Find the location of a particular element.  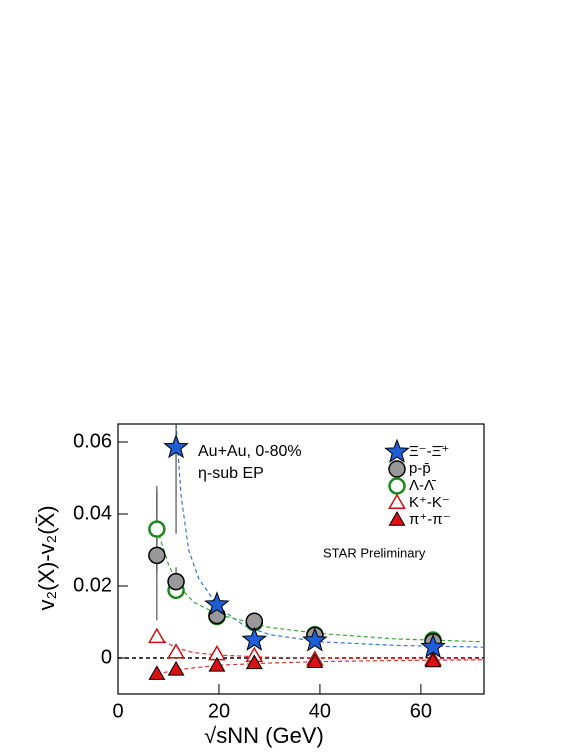

legend-label: π⁺-π⁻ is located at coordinates (430, 519).